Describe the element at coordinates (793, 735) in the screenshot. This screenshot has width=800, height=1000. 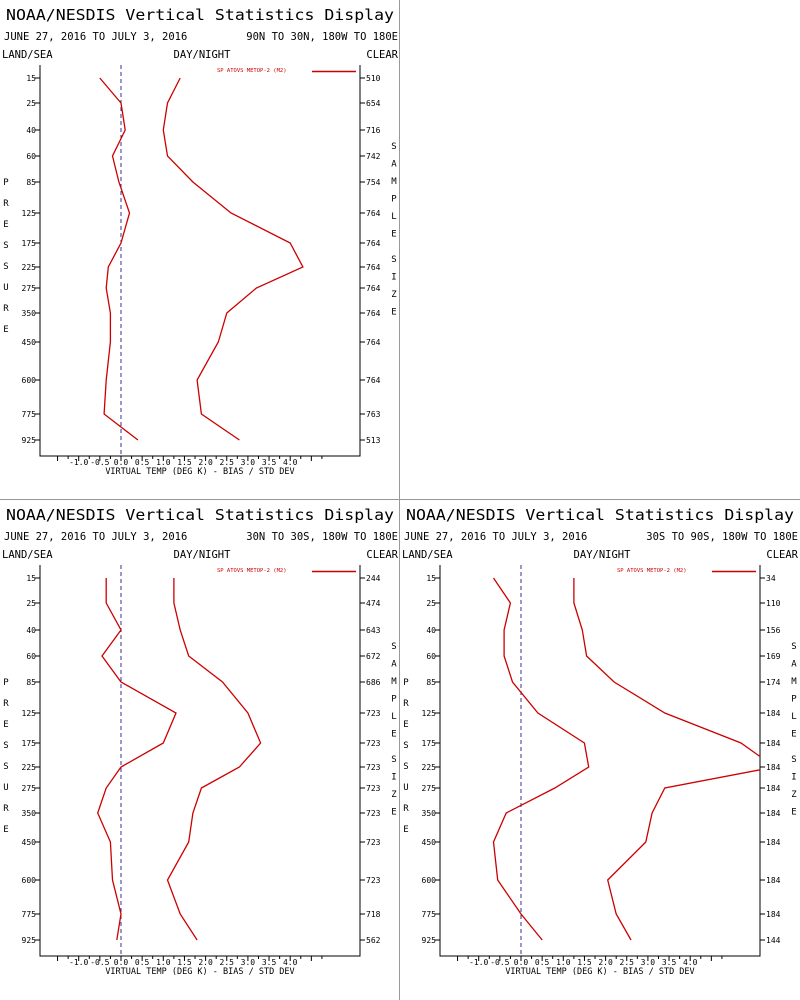
I see `sample-size-letter: E` at that location.